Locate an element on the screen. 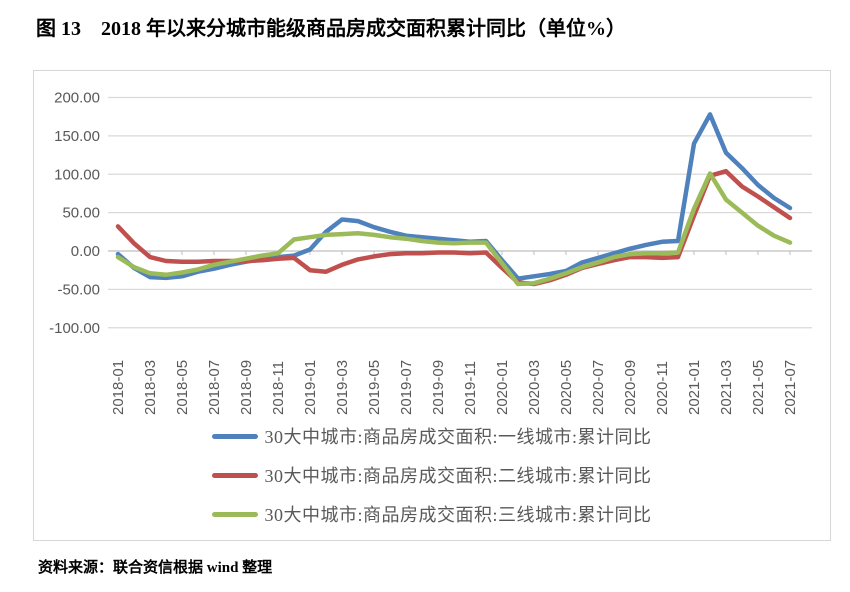 The width and height of the screenshot is (850, 592). y-axis-tick-label: -50.00 is located at coordinates (78, 289).